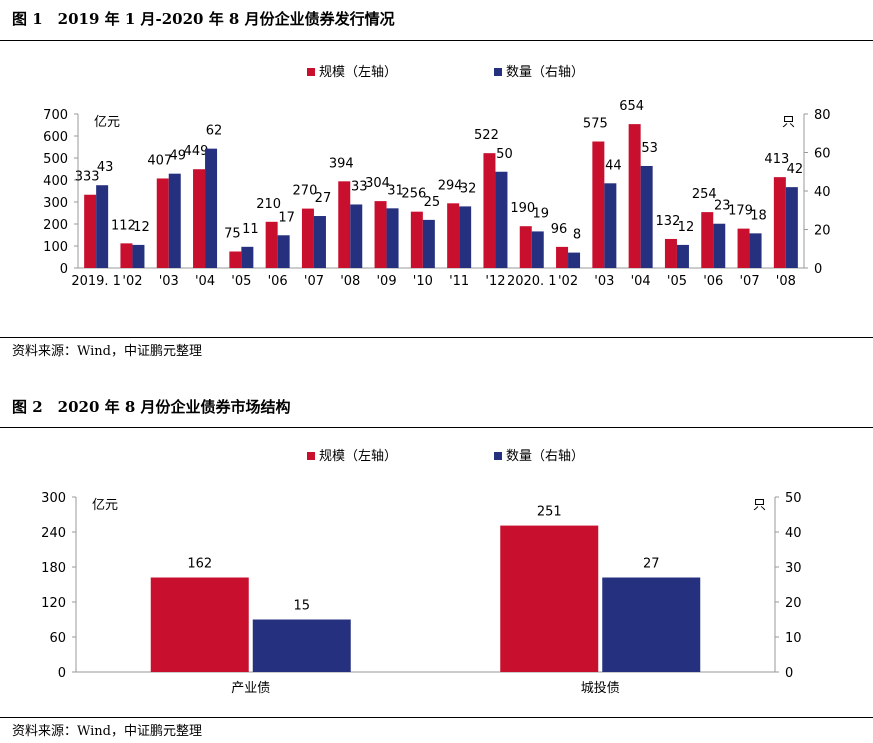 Image resolution: width=873 pixels, height=743 pixels. What do you see at coordinates (232, 234) in the screenshot?
I see `data-label: 75` at bounding box center [232, 234].